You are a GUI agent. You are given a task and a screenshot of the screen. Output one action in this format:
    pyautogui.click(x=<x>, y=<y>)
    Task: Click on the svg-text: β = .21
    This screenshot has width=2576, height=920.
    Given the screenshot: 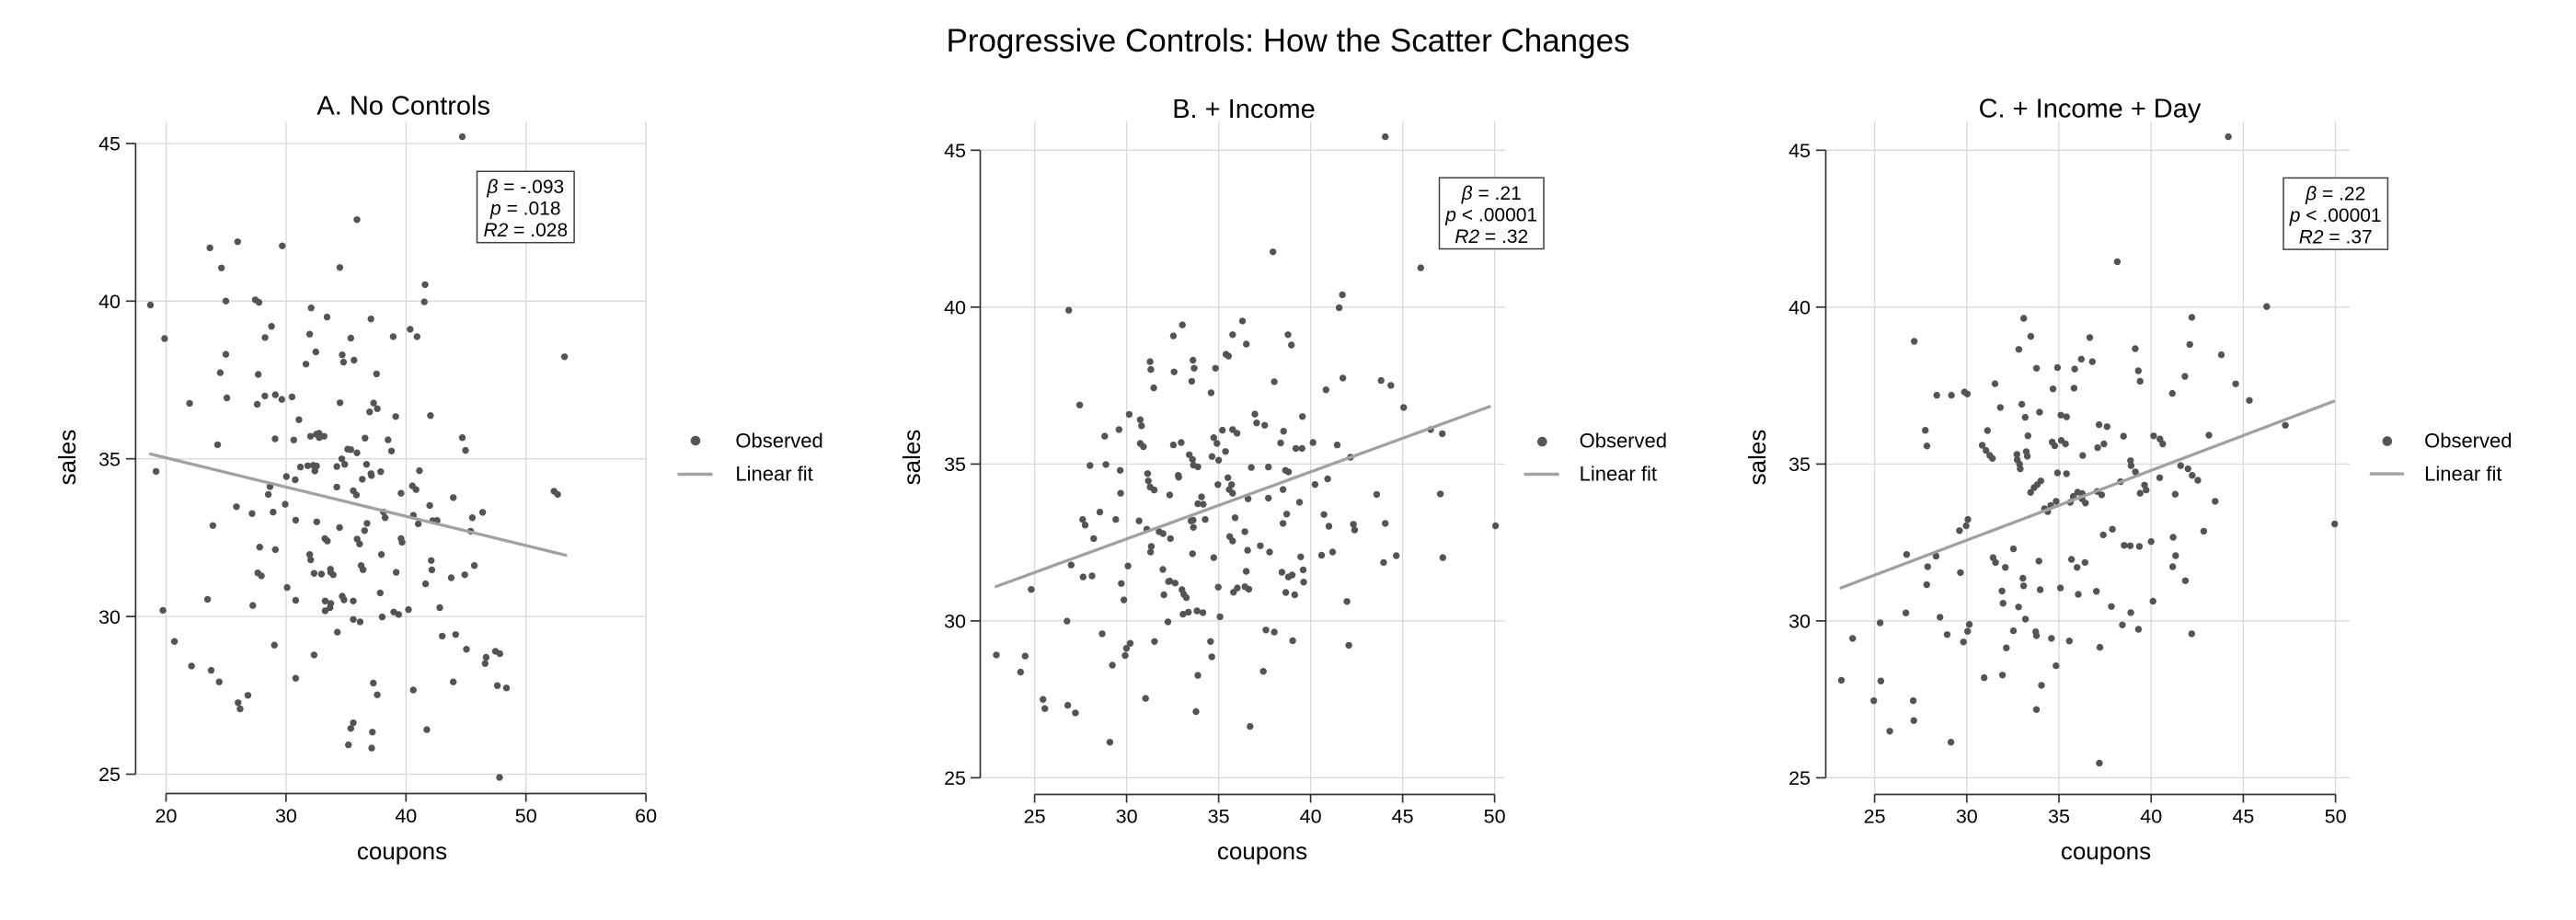 What is the action you would take?
    pyautogui.click(x=1491, y=193)
    